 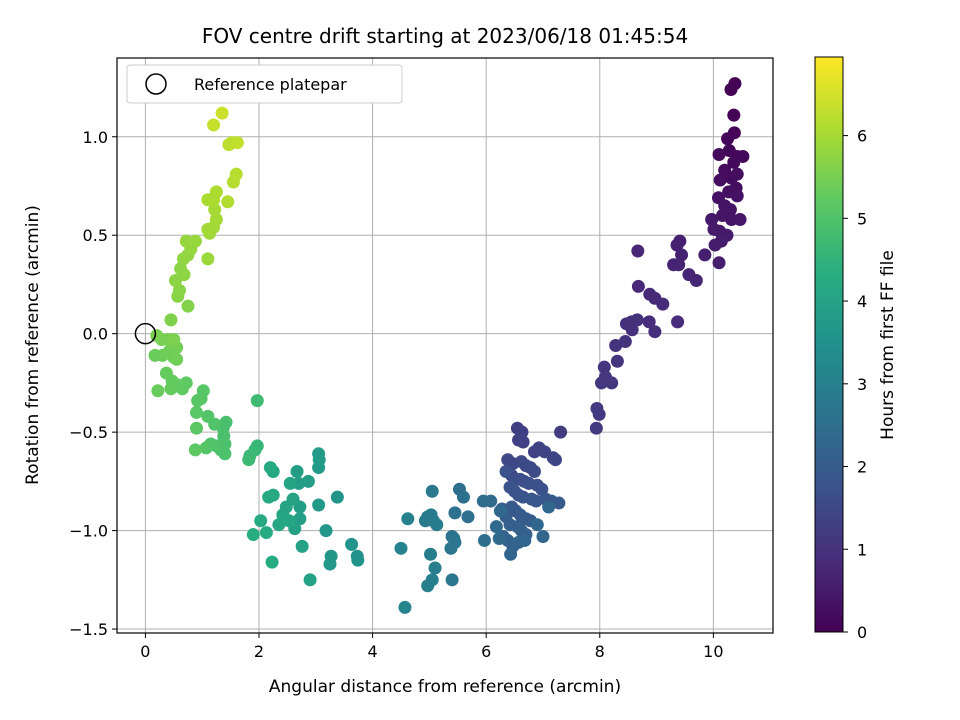 What do you see at coordinates (372, 651) in the screenshot?
I see `x-tick-label: 4` at bounding box center [372, 651].